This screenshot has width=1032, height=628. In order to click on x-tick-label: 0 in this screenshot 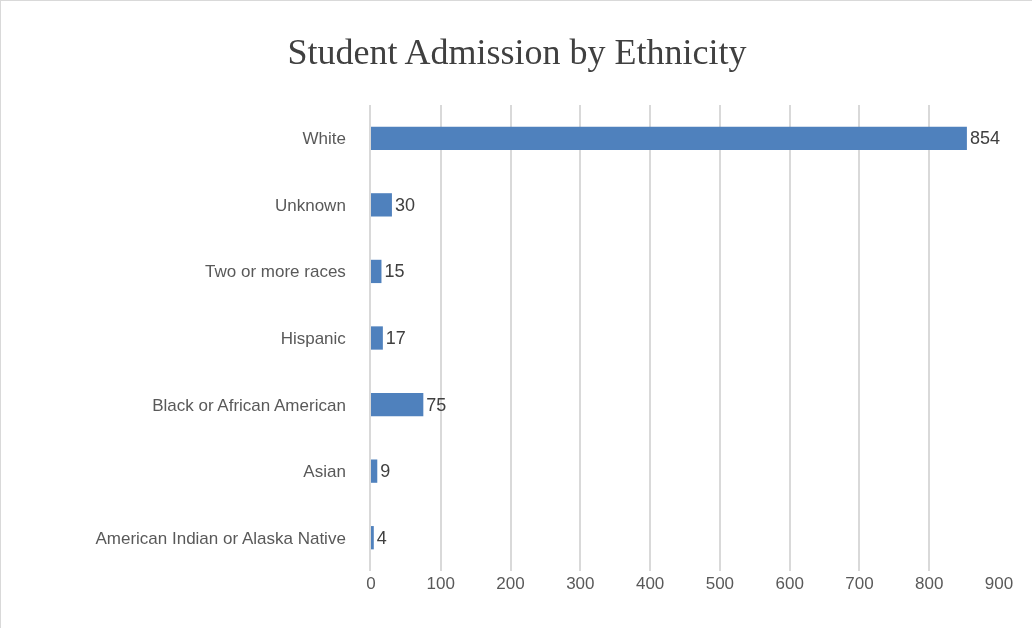, I will do `click(371, 583)`.